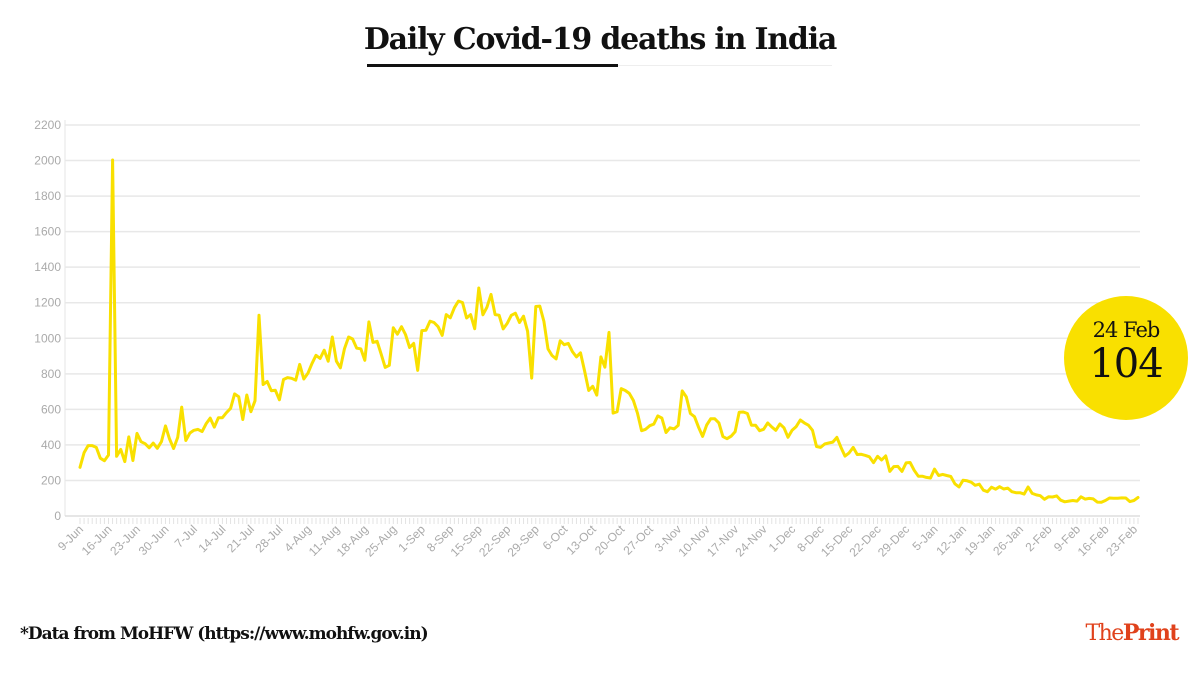  What do you see at coordinates (212, 538) in the screenshot?
I see `x-tick-label: 14-Jul` at bounding box center [212, 538].